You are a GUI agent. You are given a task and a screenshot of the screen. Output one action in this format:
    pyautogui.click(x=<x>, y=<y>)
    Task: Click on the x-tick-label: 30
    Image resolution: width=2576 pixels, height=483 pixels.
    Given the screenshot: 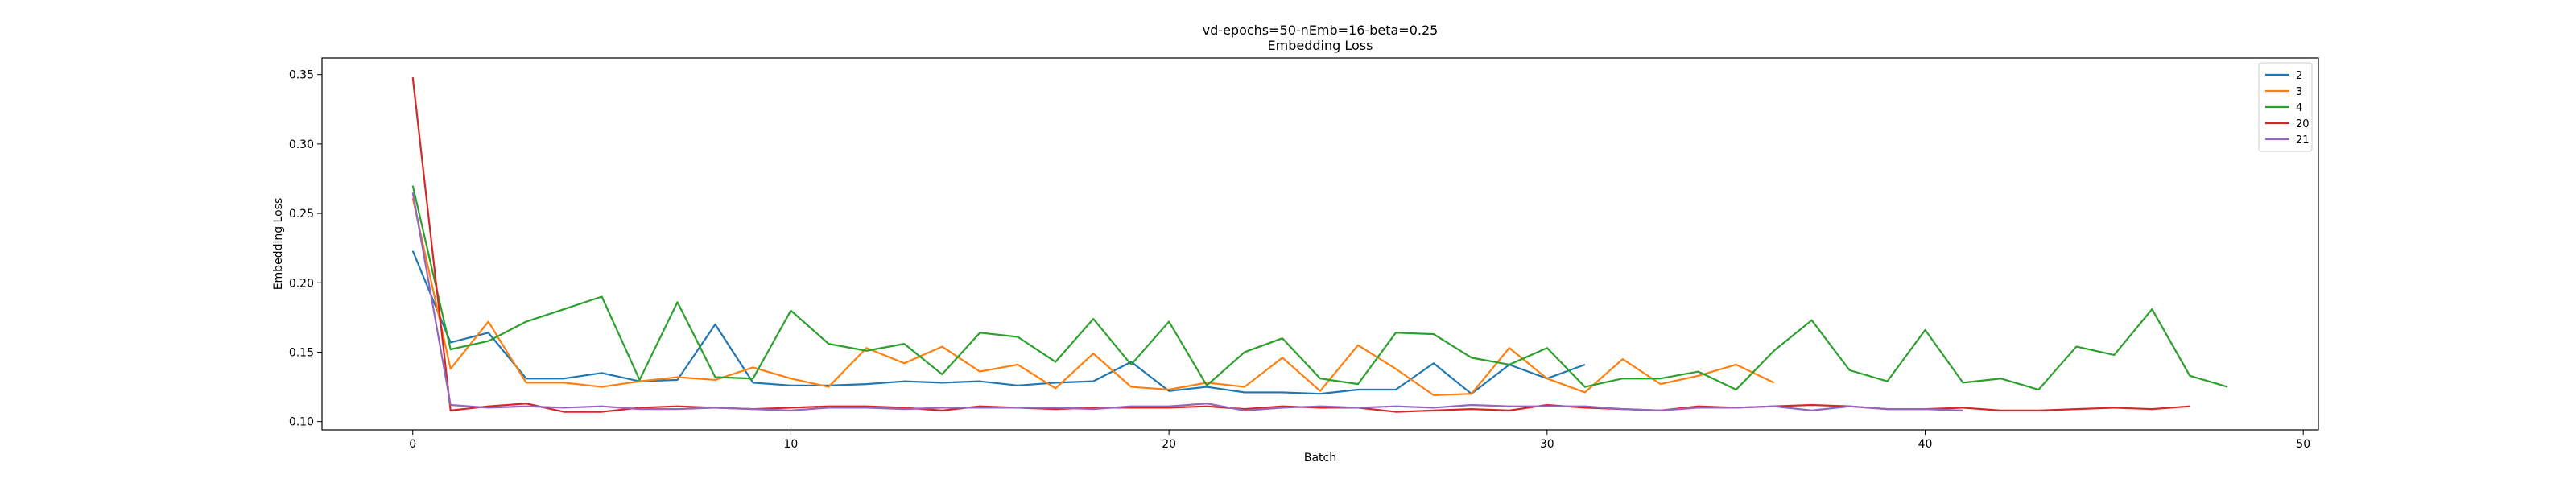 What is the action you would take?
    pyautogui.click(x=1547, y=444)
    